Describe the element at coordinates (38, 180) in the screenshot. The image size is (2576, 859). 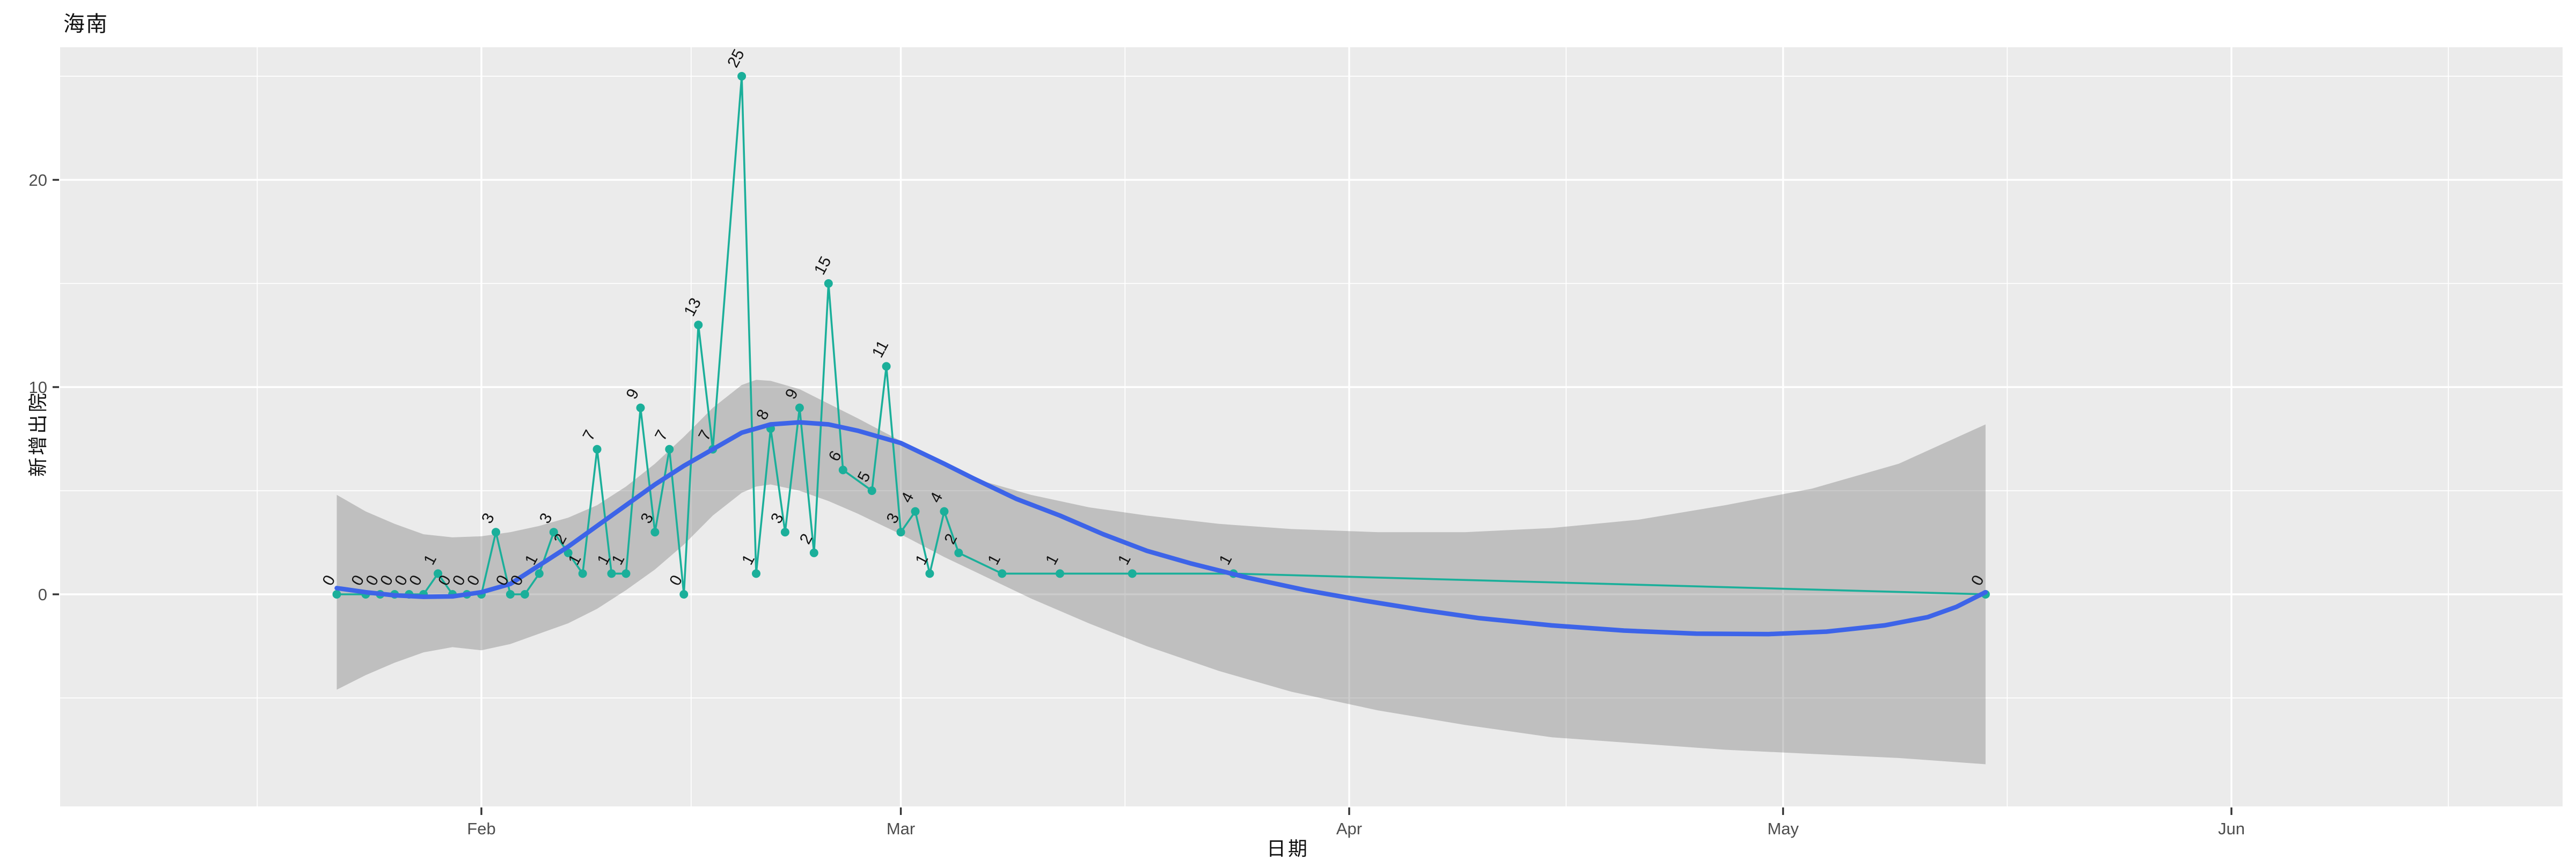
I see `y-tick-label: 20` at that location.